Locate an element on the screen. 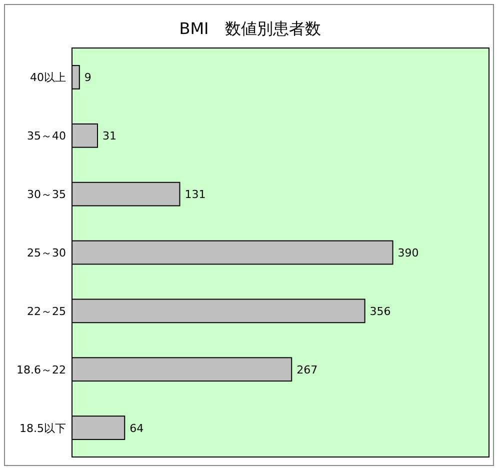 The height and width of the screenshot is (472, 500). data-label: 64 is located at coordinates (137, 428).